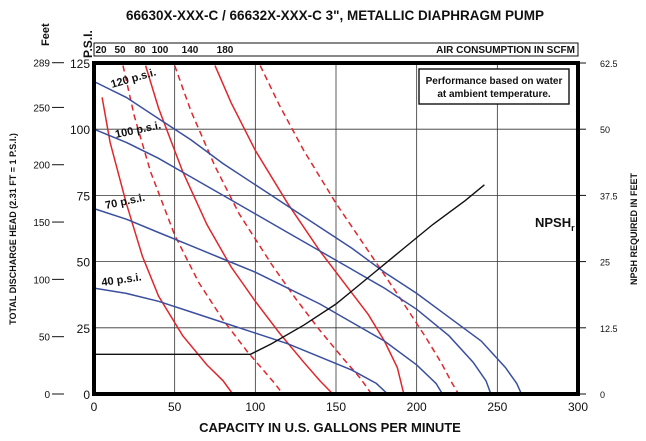 The image size is (646, 441). I want to click on npsh-tick-label: 37.5, so click(609, 196).